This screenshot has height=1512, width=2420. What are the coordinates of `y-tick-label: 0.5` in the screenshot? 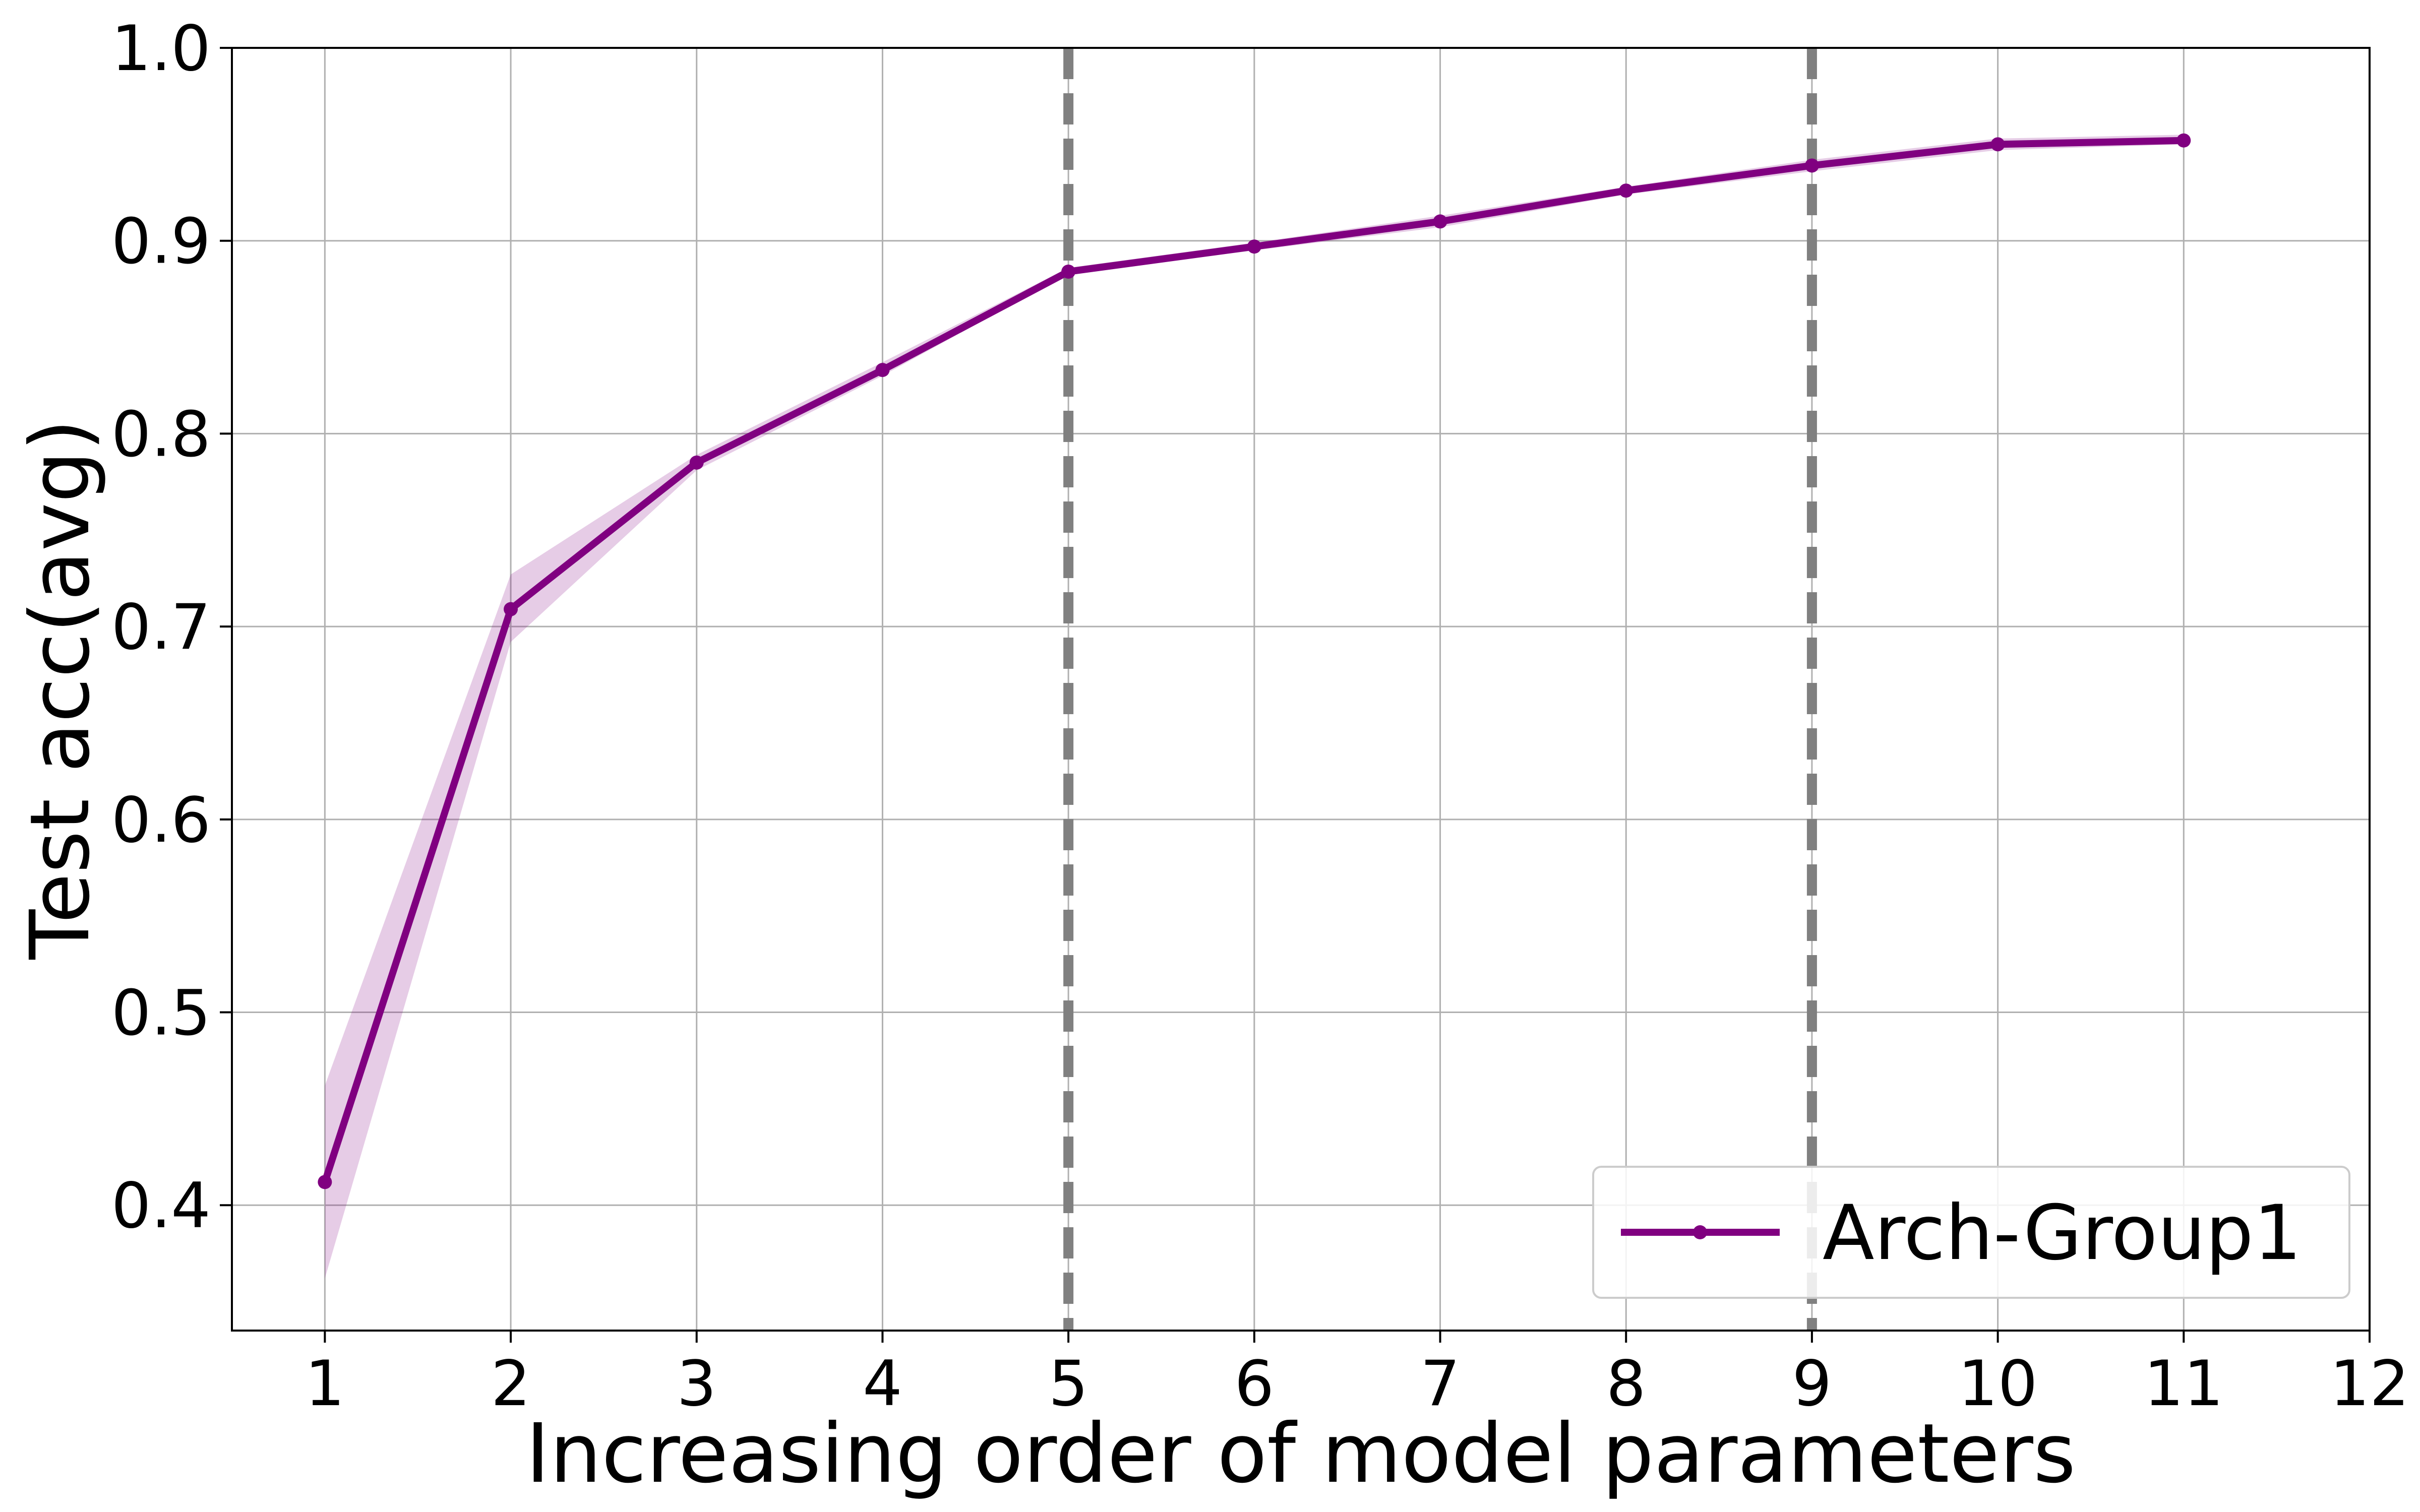 It's located at (161, 1014).